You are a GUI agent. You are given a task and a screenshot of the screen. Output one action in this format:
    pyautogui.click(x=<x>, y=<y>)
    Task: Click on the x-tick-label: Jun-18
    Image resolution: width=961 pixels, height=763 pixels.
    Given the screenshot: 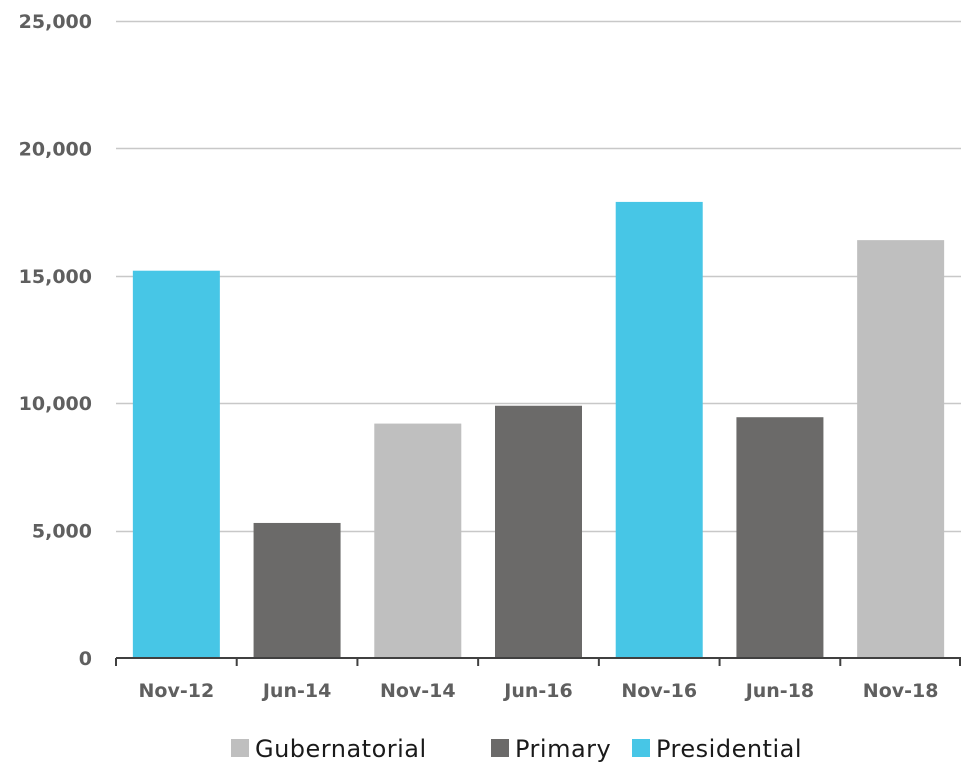 What is the action you would take?
    pyautogui.click(x=779, y=691)
    